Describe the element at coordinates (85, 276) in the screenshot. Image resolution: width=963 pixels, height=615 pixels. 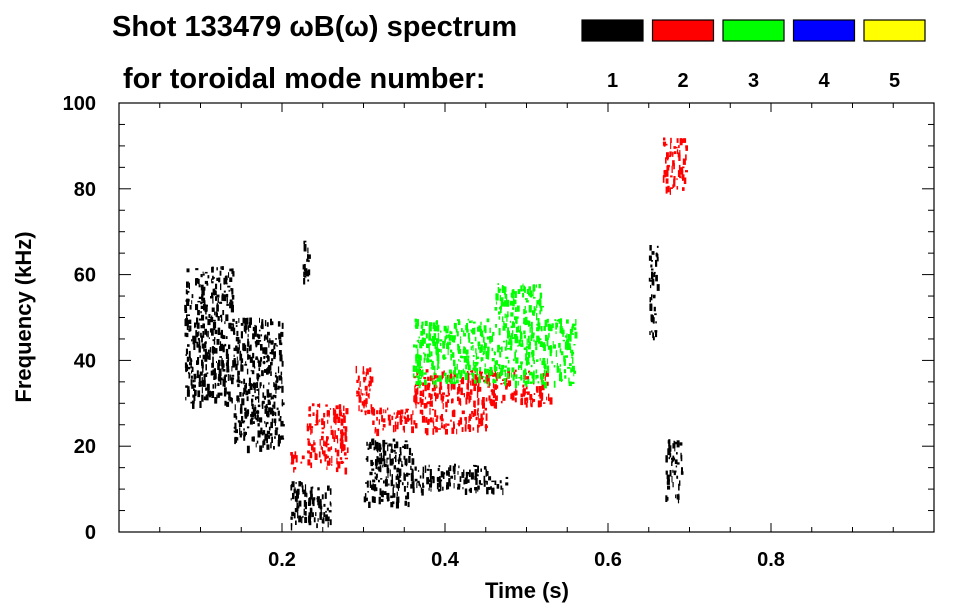
I see `y-tick-label: 60` at that location.